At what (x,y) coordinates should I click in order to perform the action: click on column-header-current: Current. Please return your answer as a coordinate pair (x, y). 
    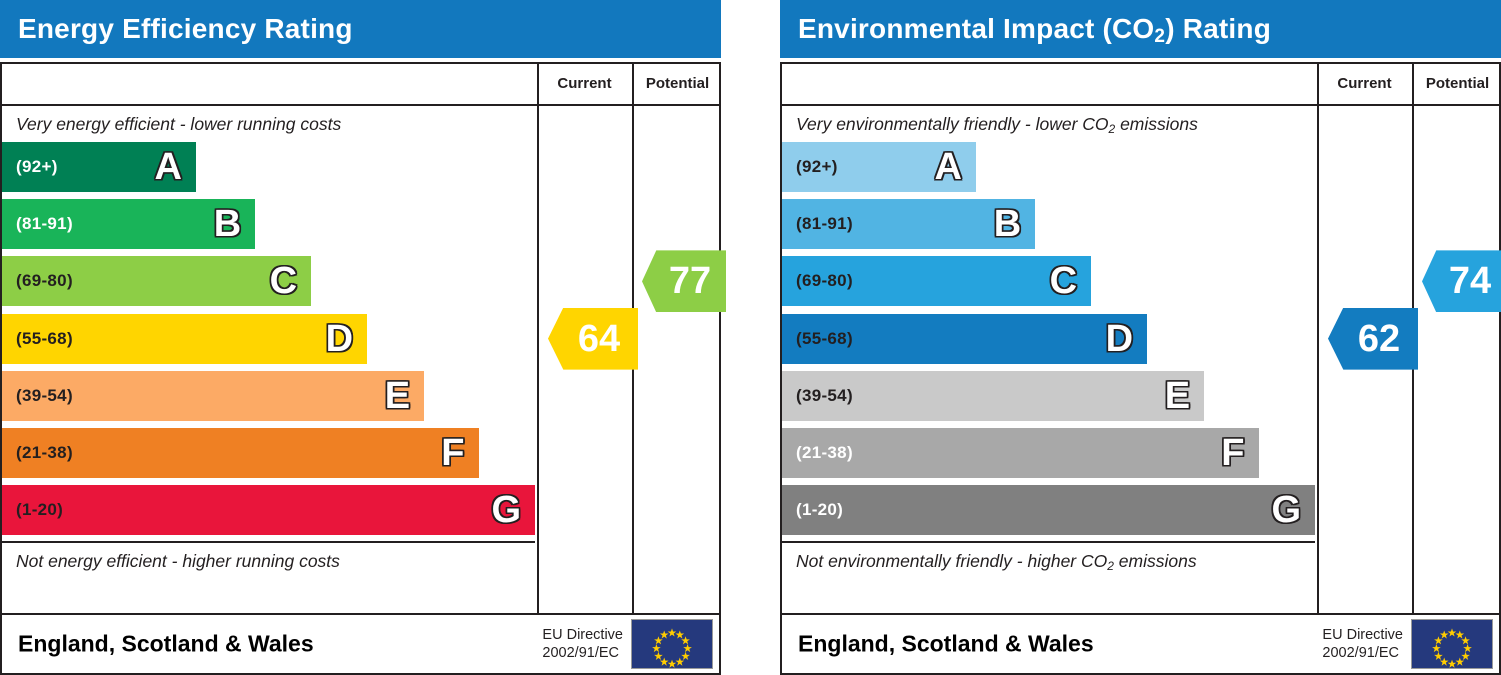
    Looking at the image, I should click on (1364, 83).